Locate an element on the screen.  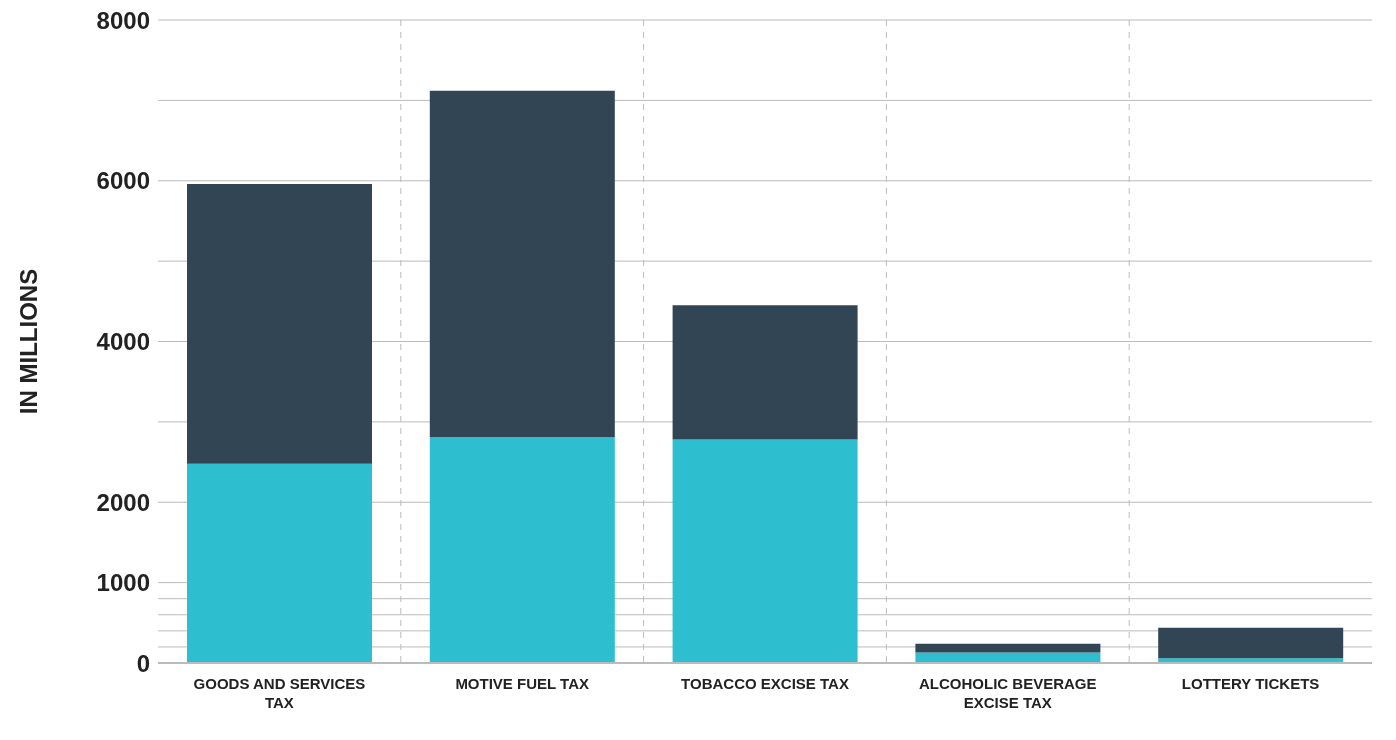
x-tick-label: LOTTERY TICKETS is located at coordinates (1250, 683).